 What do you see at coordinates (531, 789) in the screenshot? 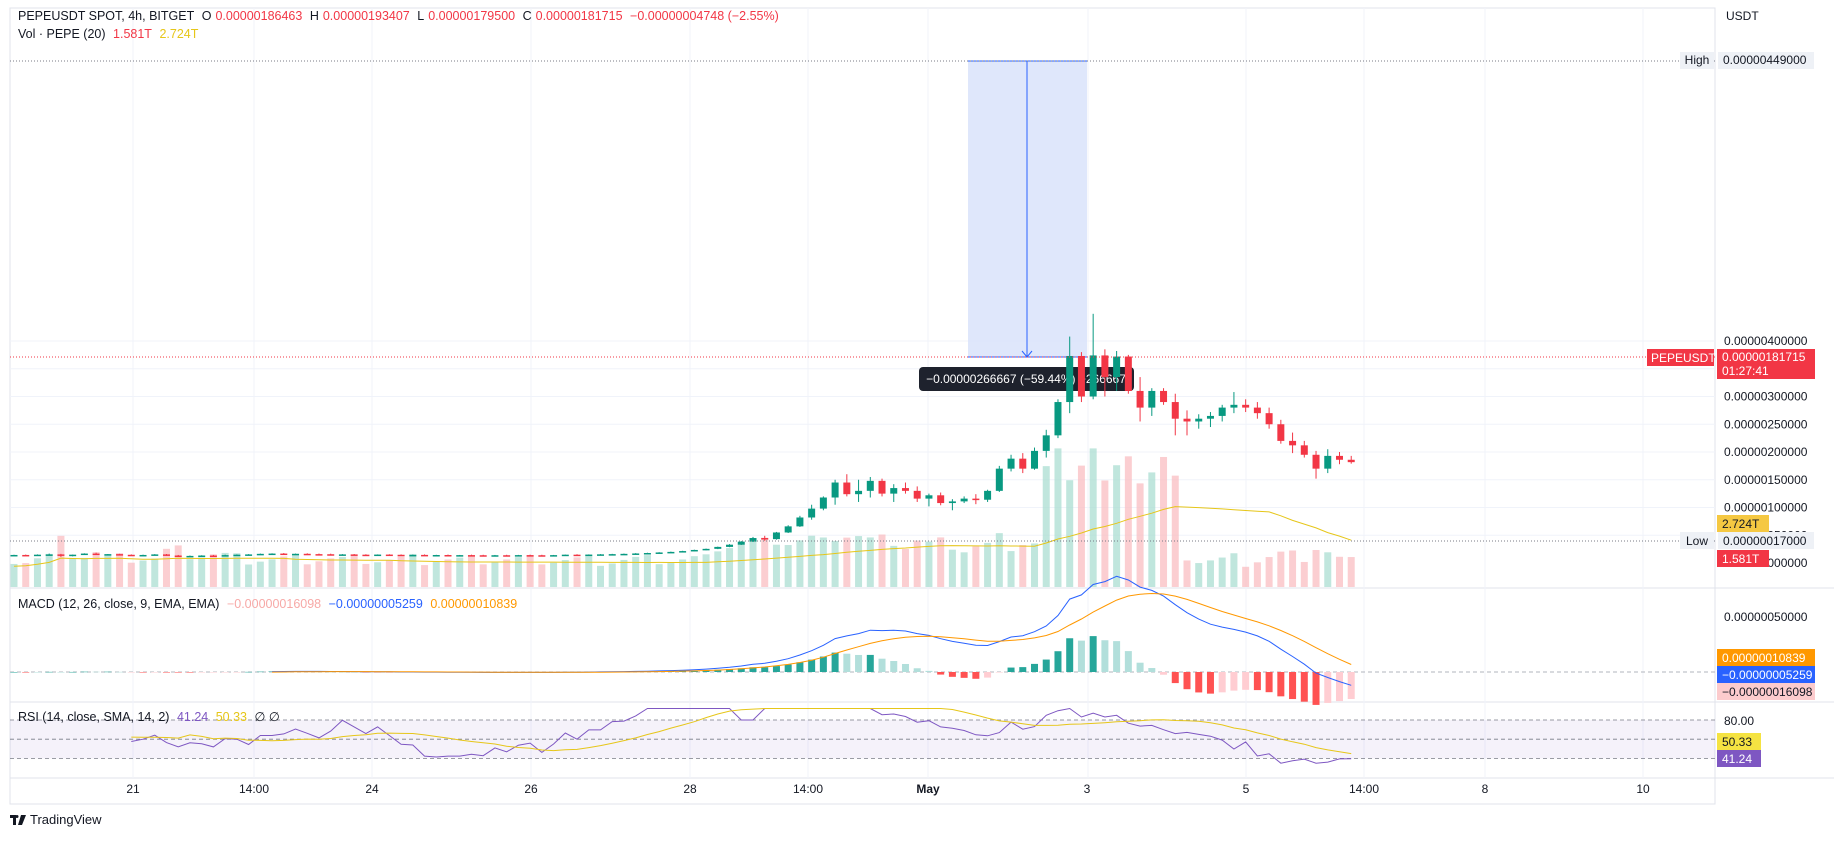
I see `time-tick: 26` at bounding box center [531, 789].